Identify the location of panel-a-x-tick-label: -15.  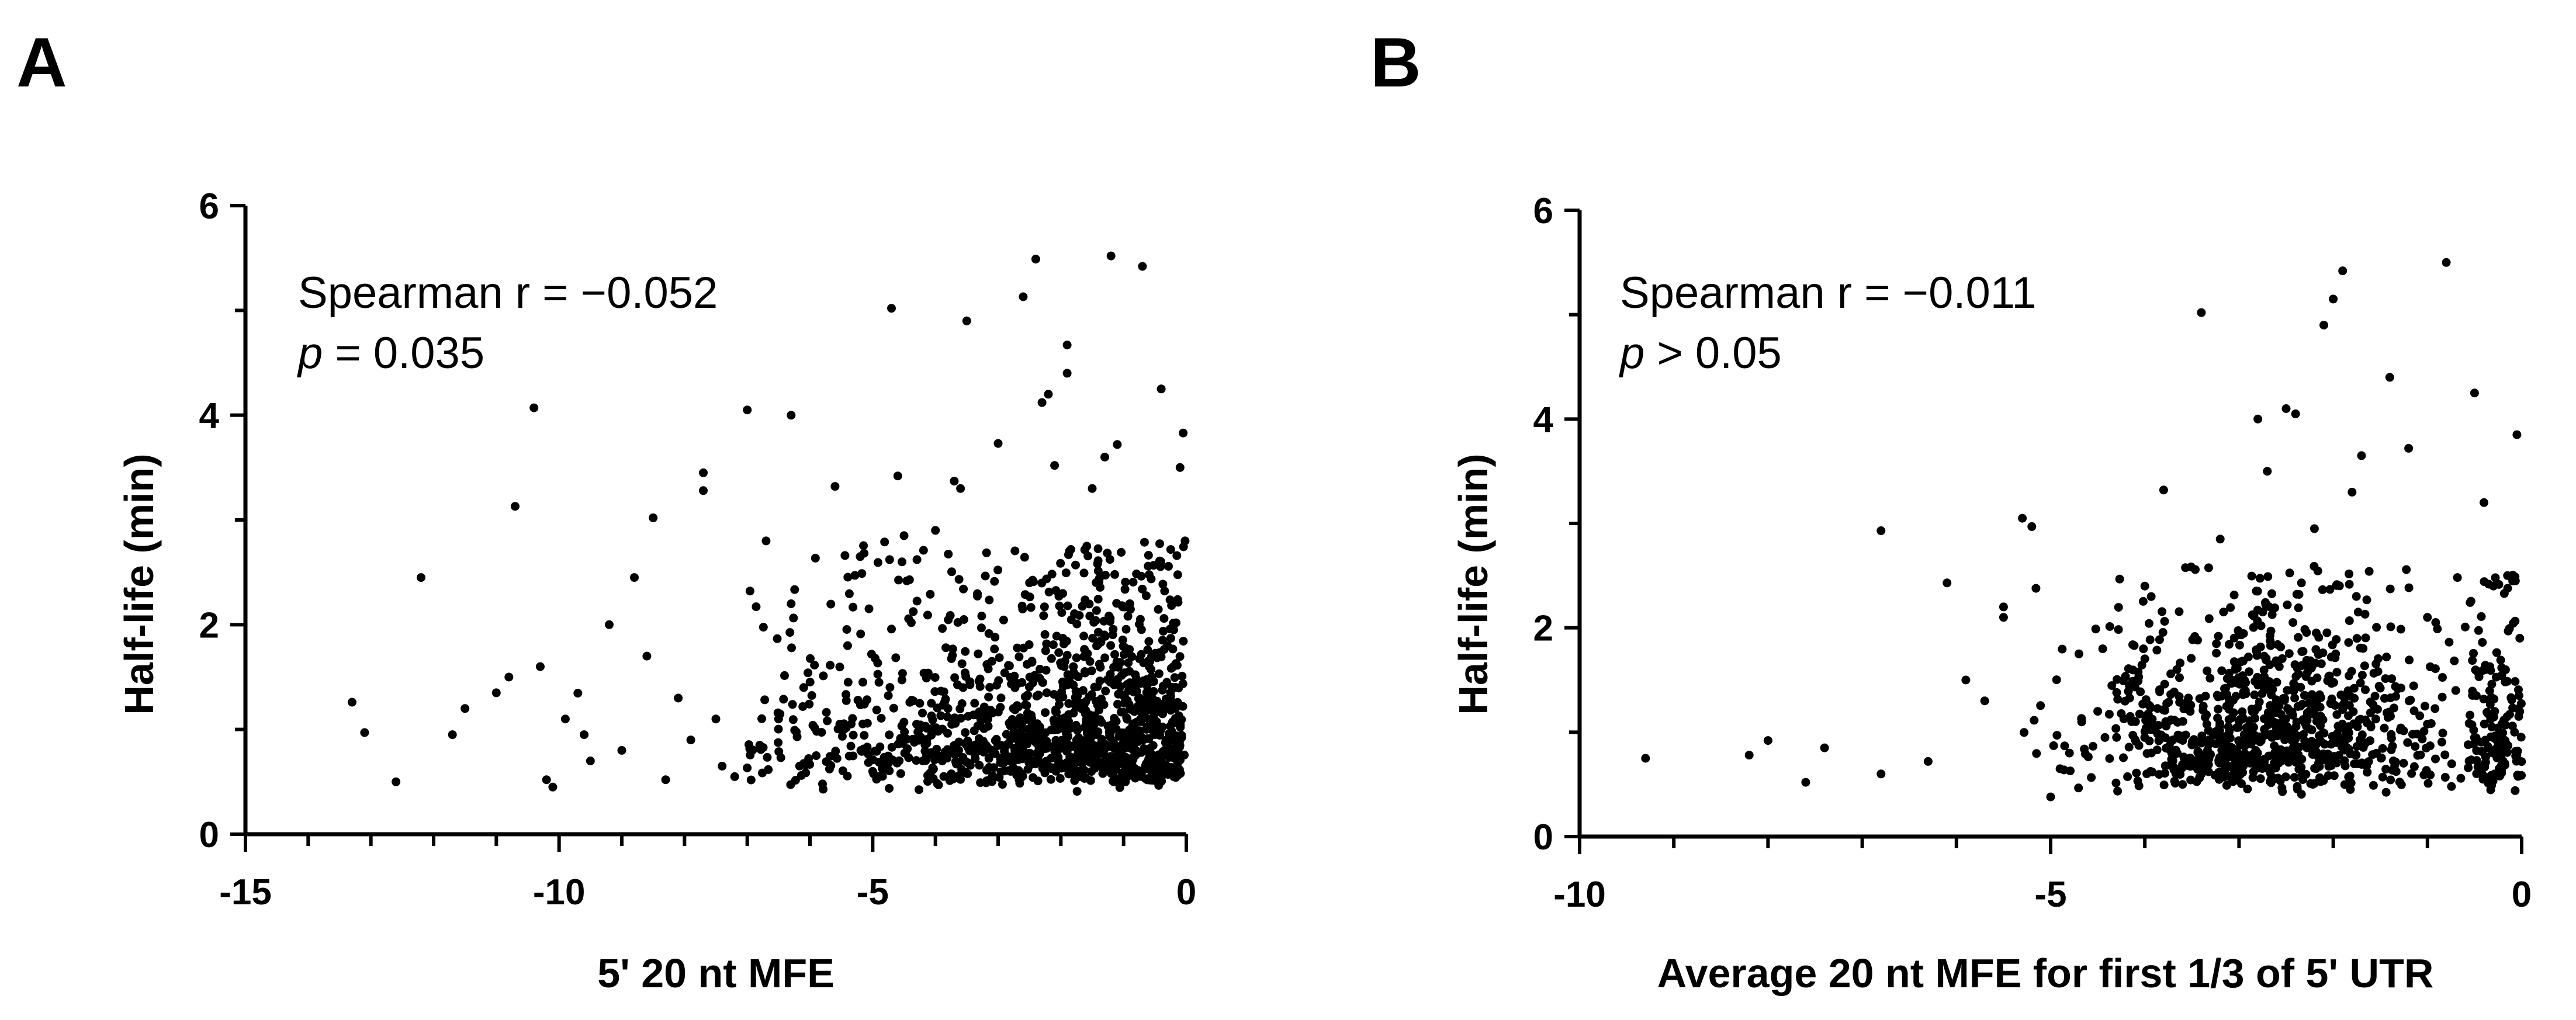
(246, 892).